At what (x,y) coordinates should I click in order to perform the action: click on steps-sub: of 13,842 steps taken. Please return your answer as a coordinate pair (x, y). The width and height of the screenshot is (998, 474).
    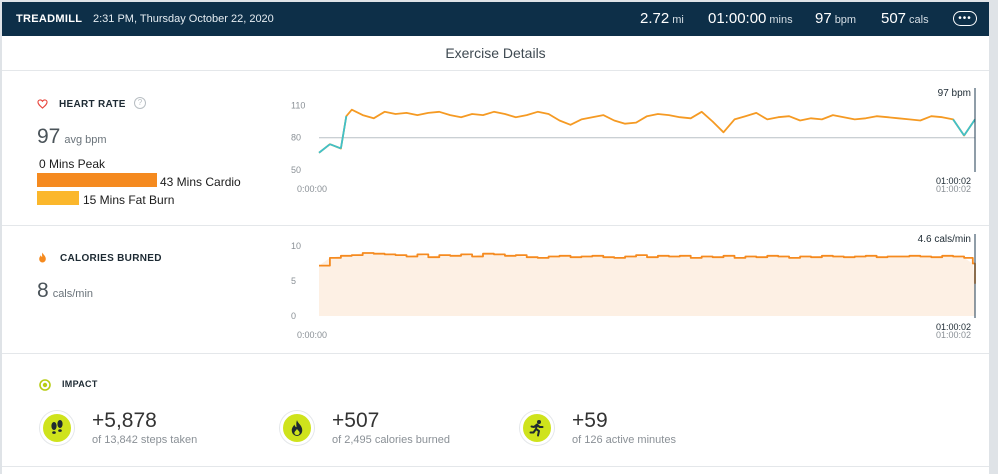
    Looking at the image, I should click on (145, 440).